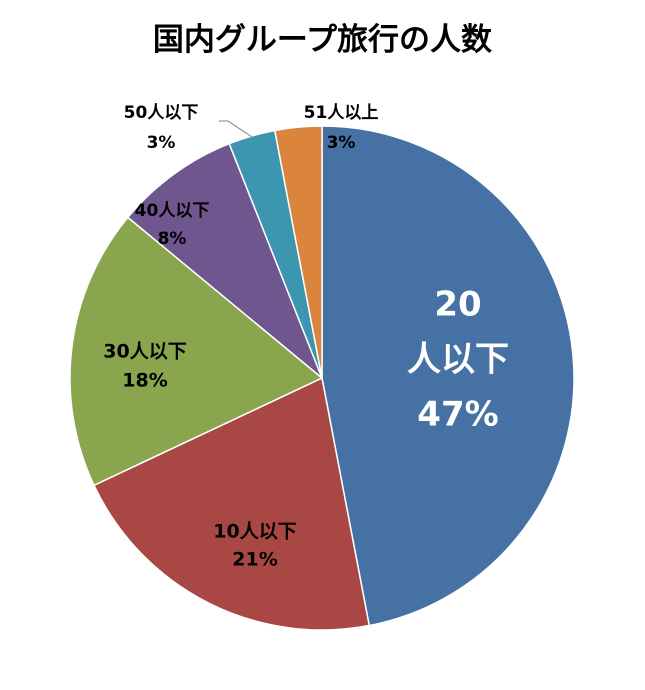 Image resolution: width=645 pixels, height=690 pixels. What do you see at coordinates (254, 532) in the screenshot?
I see `slice-category-label-2: 10人以下` at bounding box center [254, 532].